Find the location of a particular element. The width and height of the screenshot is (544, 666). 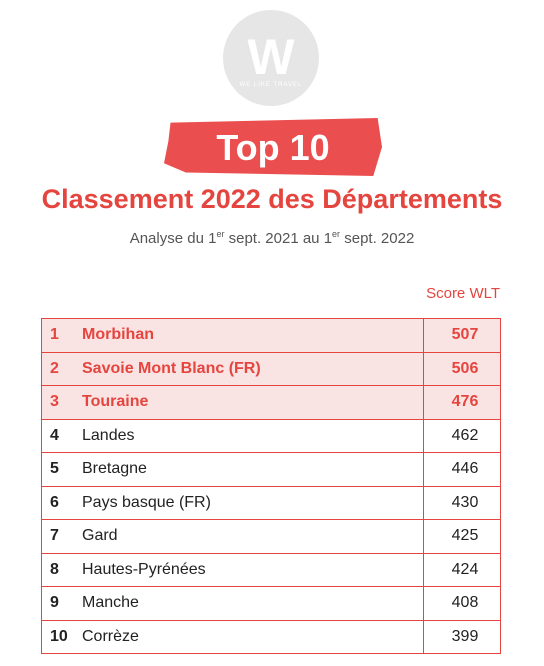

page-title: Classement 2022 des Départements is located at coordinates (272, 199).